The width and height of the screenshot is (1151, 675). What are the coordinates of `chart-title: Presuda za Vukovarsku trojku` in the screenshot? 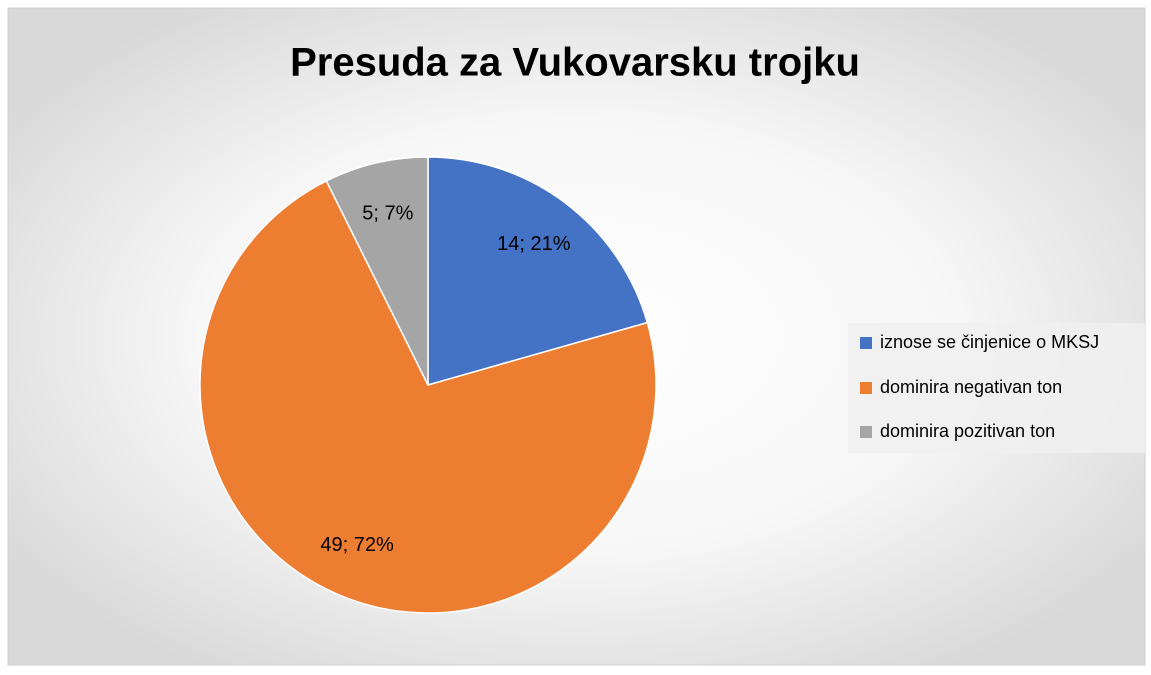 It's located at (575, 63).